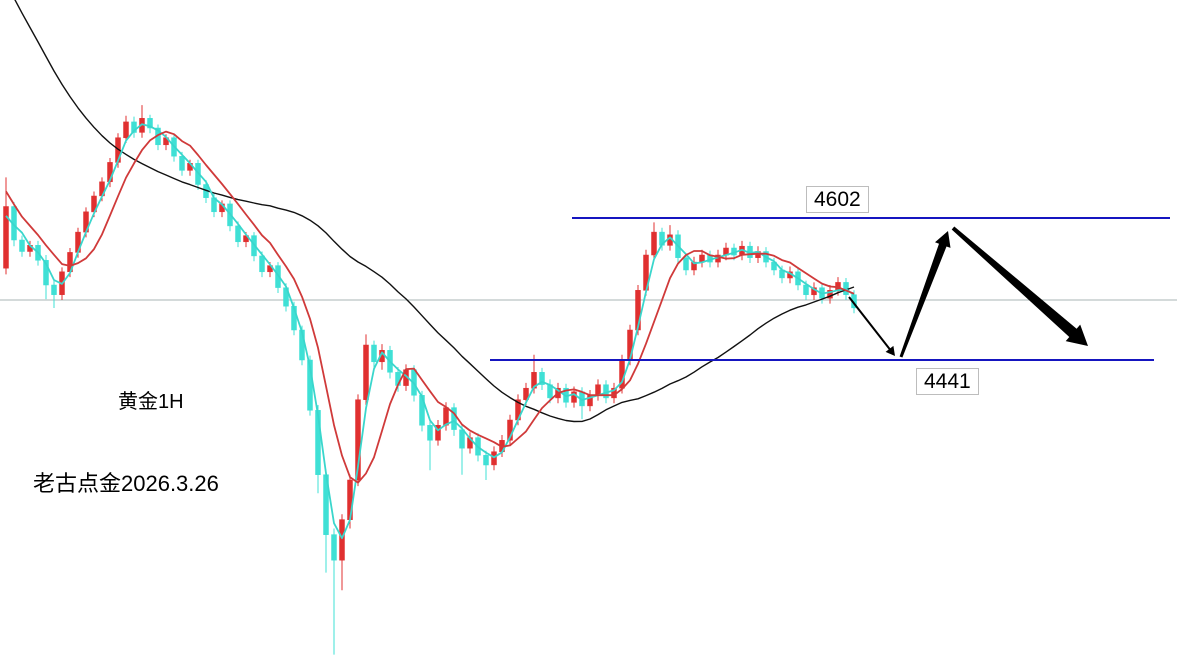 This screenshot has height=666, width=1177. What do you see at coordinates (126, 483) in the screenshot?
I see `watermark-label: 老古点金2026.3.26` at bounding box center [126, 483].